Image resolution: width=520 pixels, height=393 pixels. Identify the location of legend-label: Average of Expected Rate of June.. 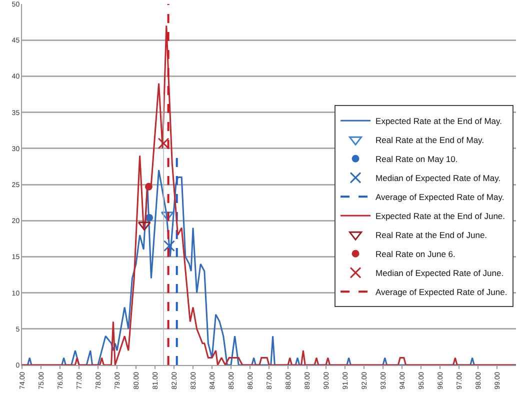
(442, 291).